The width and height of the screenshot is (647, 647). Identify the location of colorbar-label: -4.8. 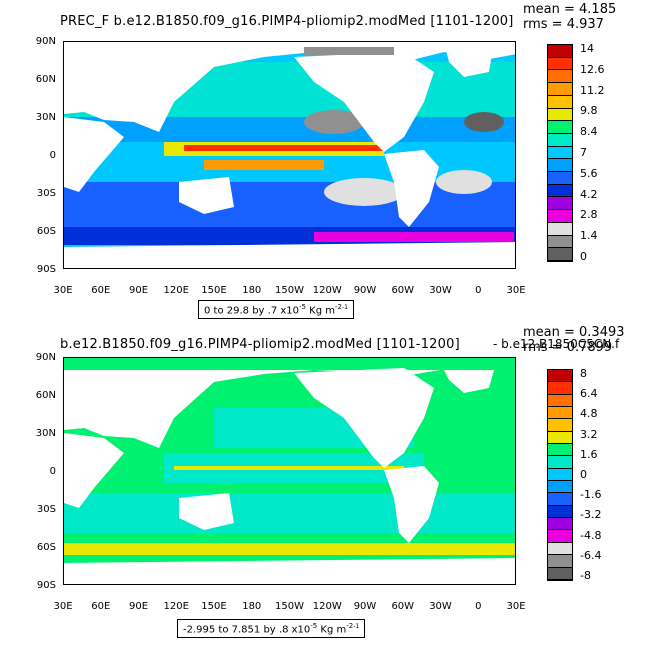
(591, 535).